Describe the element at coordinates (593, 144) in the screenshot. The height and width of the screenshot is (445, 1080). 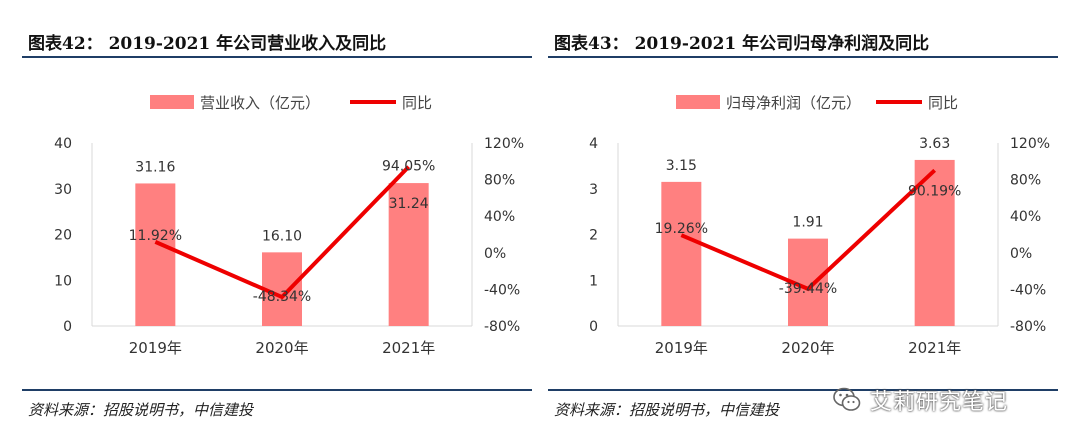
I see `y-left-tick-label: 4` at that location.